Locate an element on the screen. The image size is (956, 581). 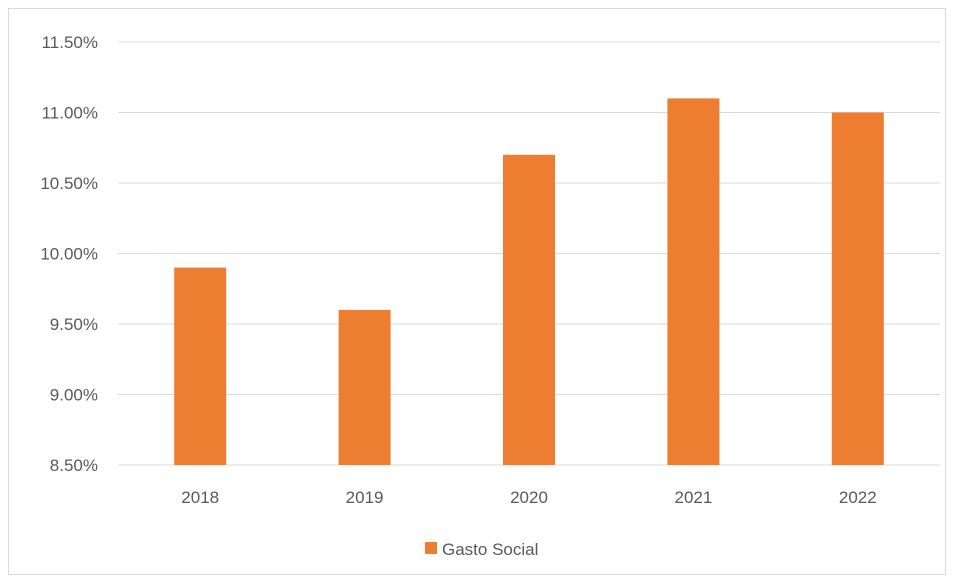
y-tick-label: 11.00% is located at coordinates (70, 113).